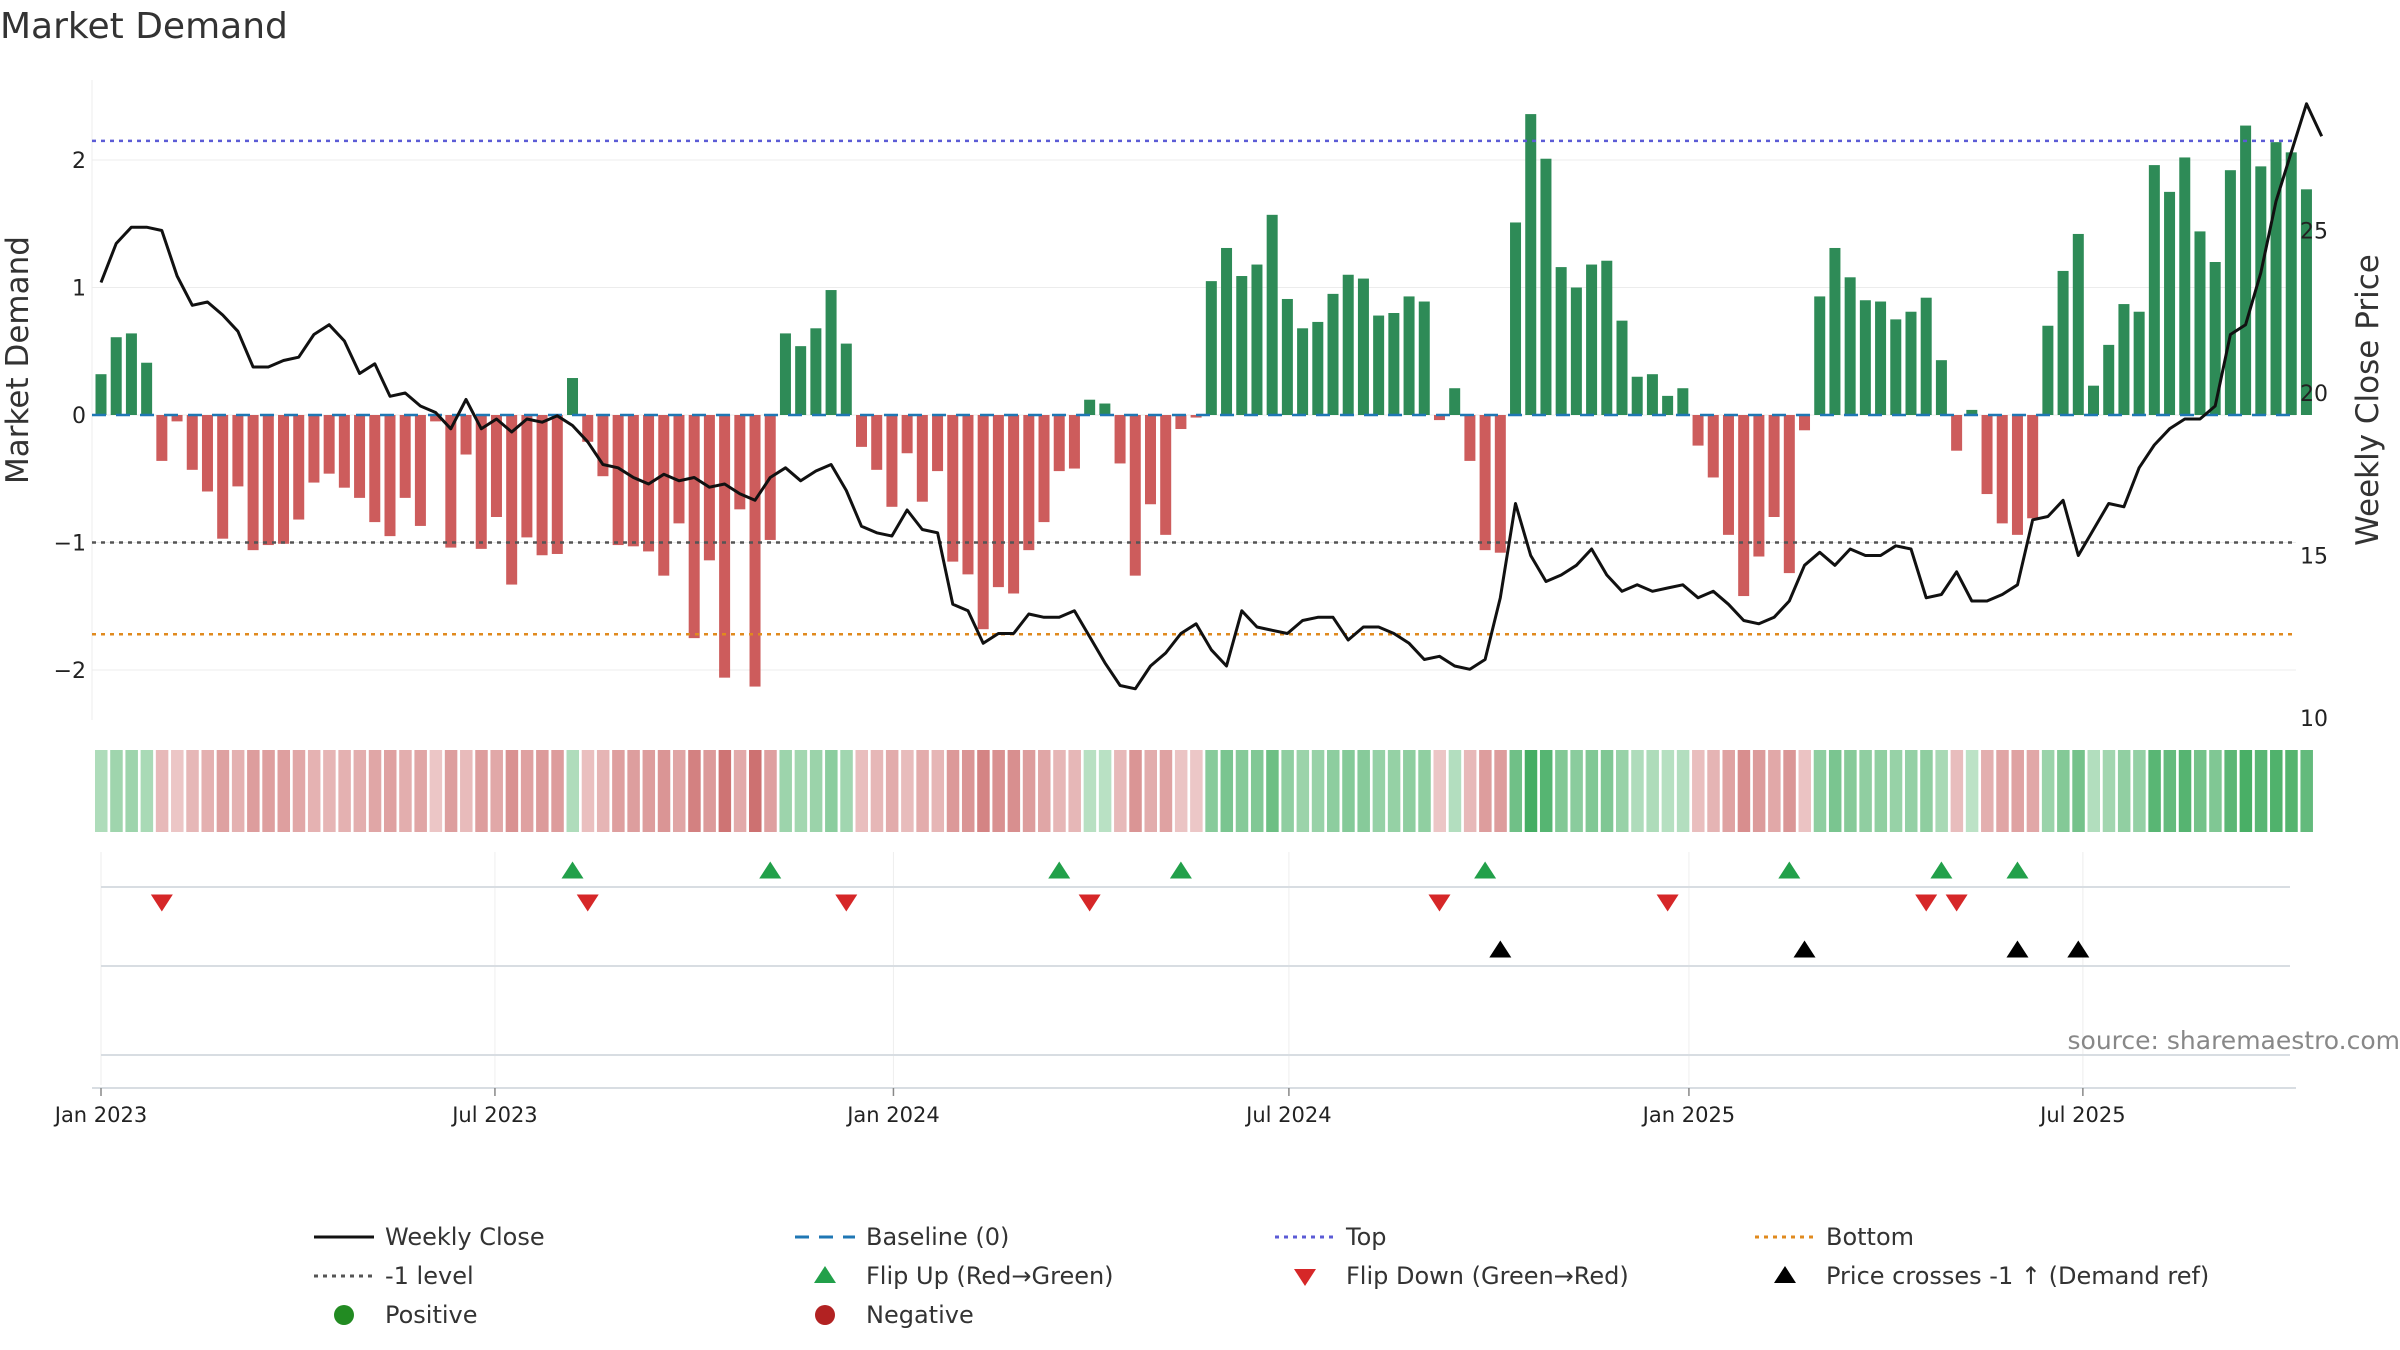  What do you see at coordinates (964, 1276) in the screenshot?
I see `legend-flip-up: Flip Up (Red→Green)` at bounding box center [964, 1276].